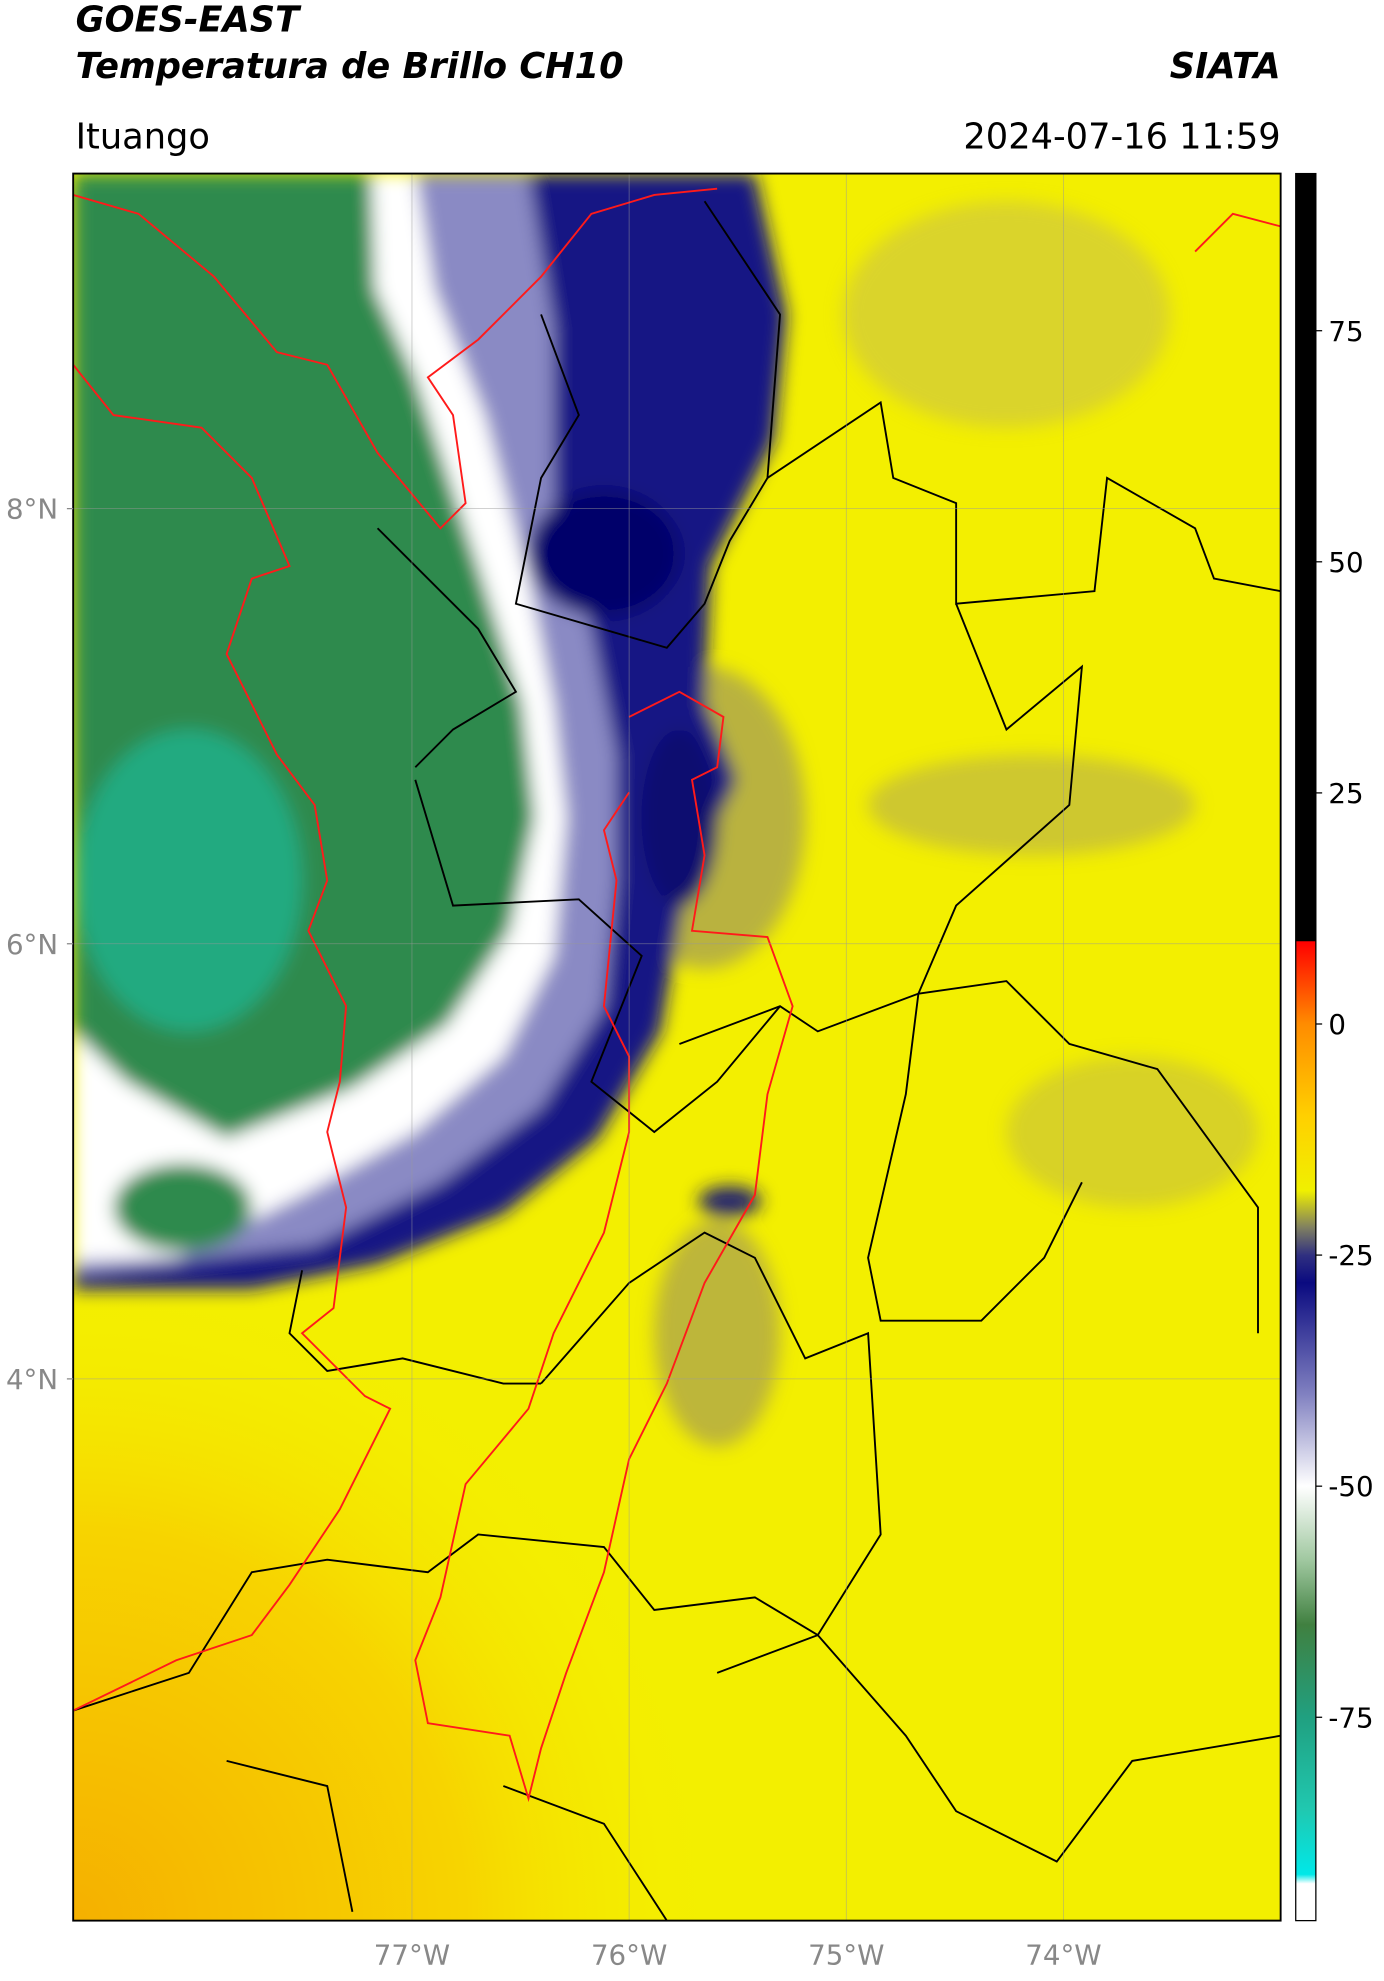 The height and width of the screenshot is (1981, 1384). I want to click on colorbar-label: -25, so click(1350, 1255).